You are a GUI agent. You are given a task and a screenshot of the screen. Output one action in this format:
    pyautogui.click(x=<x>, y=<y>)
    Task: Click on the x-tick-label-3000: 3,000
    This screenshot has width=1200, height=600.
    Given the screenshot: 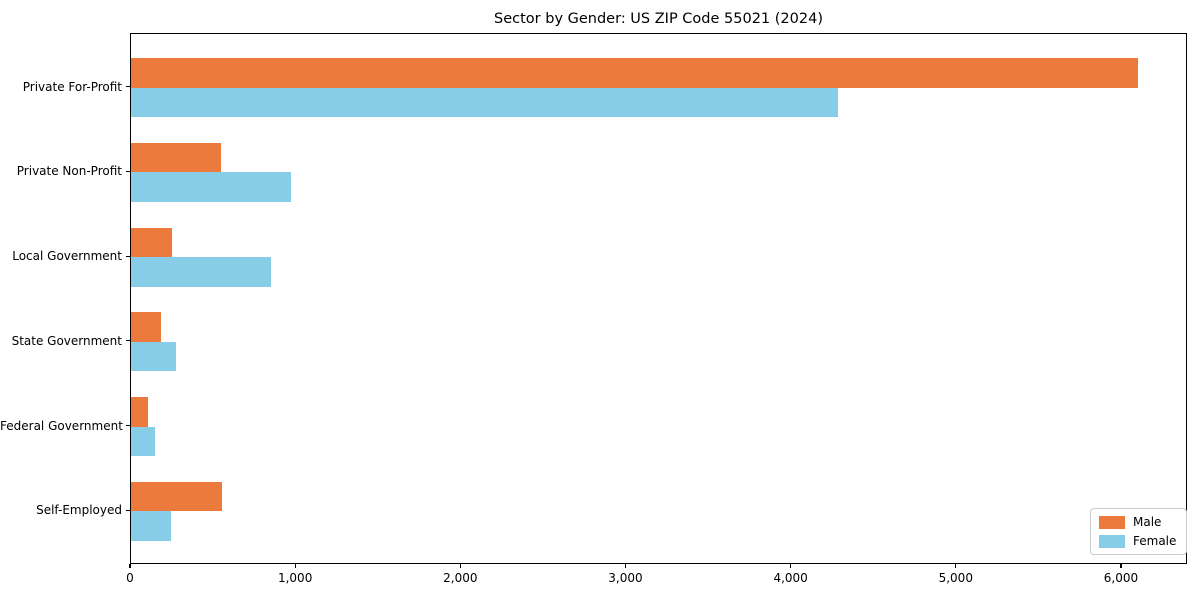 What is the action you would take?
    pyautogui.click(x=625, y=578)
    